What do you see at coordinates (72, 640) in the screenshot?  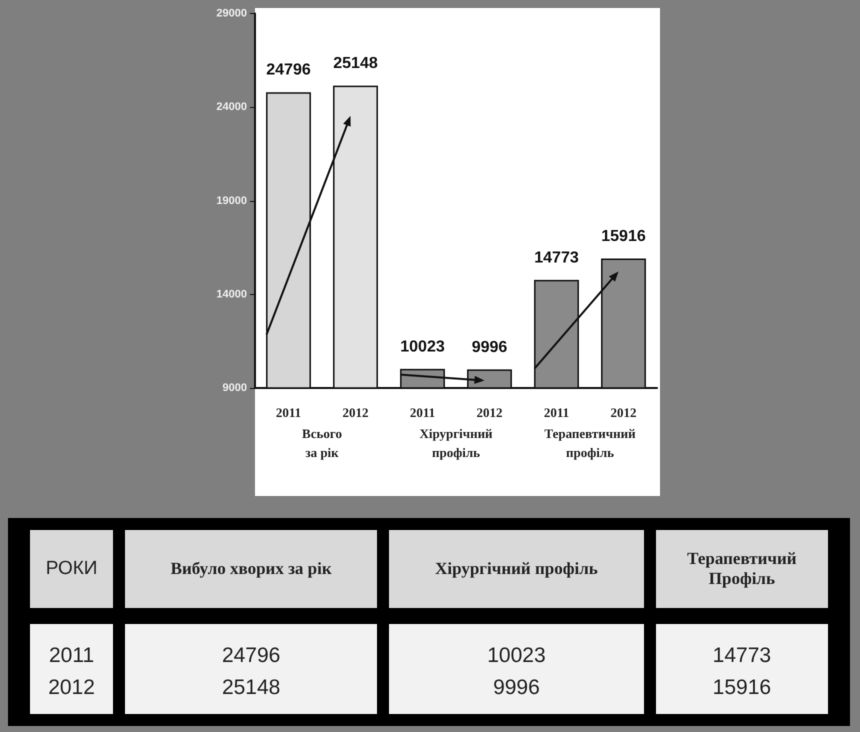 I see `series-label: 2011` at bounding box center [72, 640].